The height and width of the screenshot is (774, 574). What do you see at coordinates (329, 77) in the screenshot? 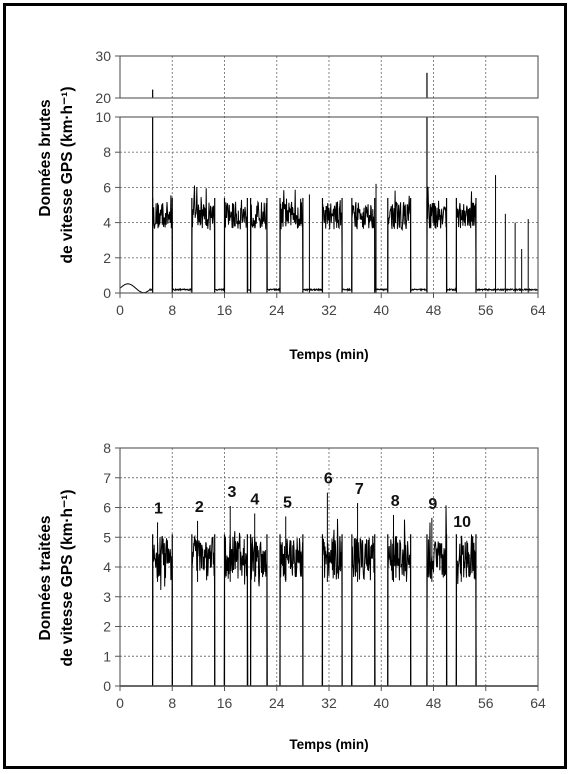
I see `raw-upper-axes` at bounding box center [329, 77].